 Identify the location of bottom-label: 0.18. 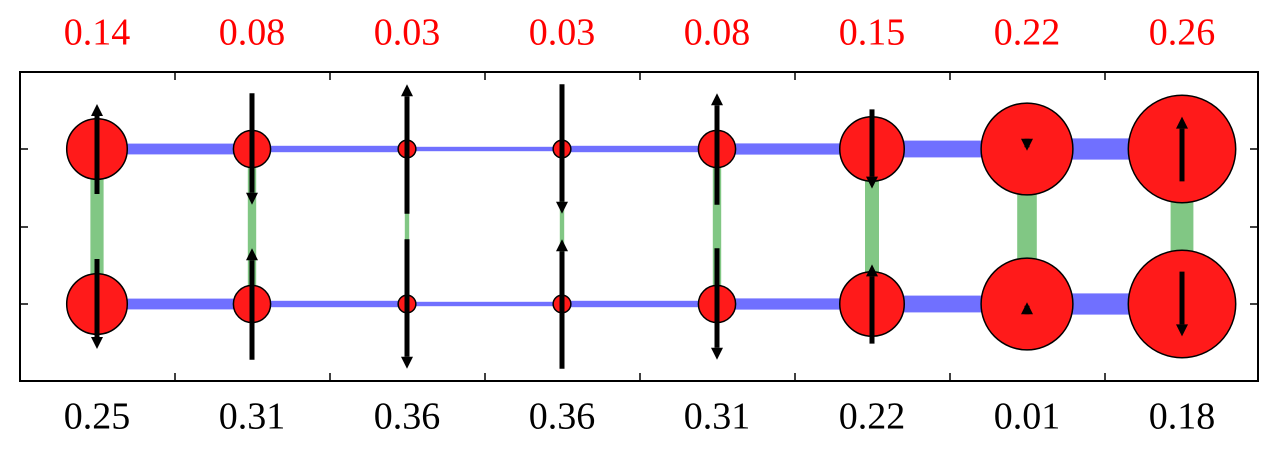
(1182, 417).